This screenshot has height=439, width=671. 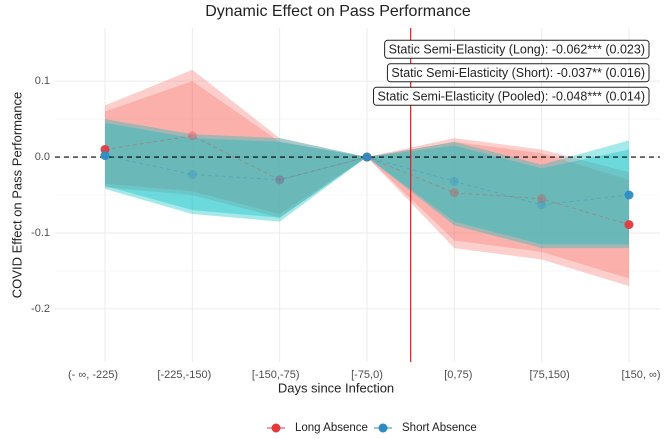 What do you see at coordinates (42, 157) in the screenshot?
I see `y-tick-label: 0.0` at bounding box center [42, 157].